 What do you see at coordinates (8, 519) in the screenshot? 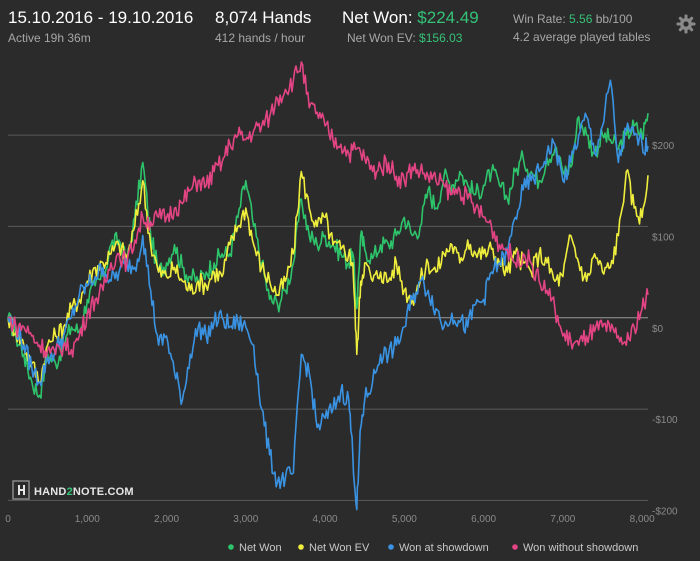
I see `x-tick-label: 0` at bounding box center [8, 519].